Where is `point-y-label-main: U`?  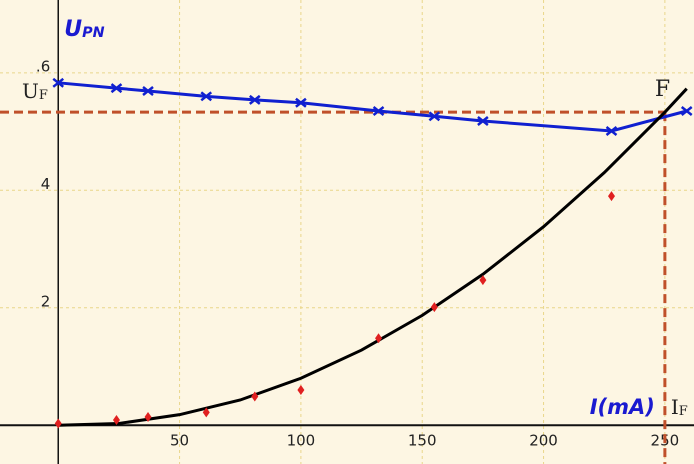 point-y-label-main: U is located at coordinates (30, 91).